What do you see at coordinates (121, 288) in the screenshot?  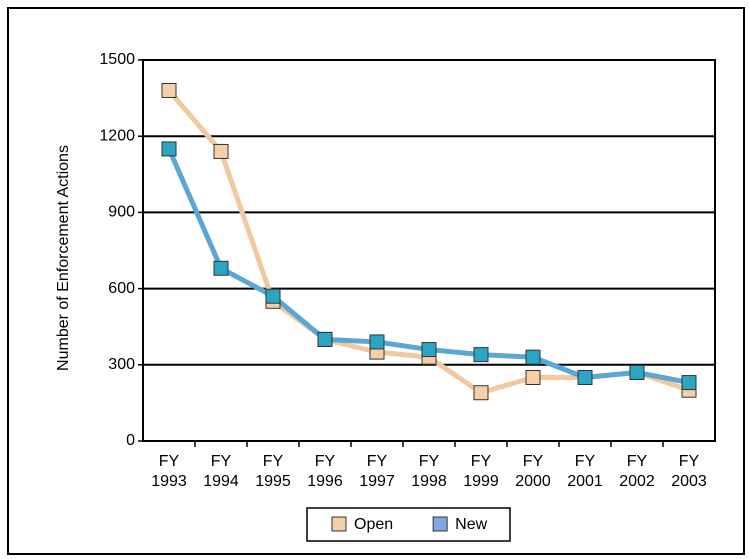 I see `y-tick-label: 600` at bounding box center [121, 288].